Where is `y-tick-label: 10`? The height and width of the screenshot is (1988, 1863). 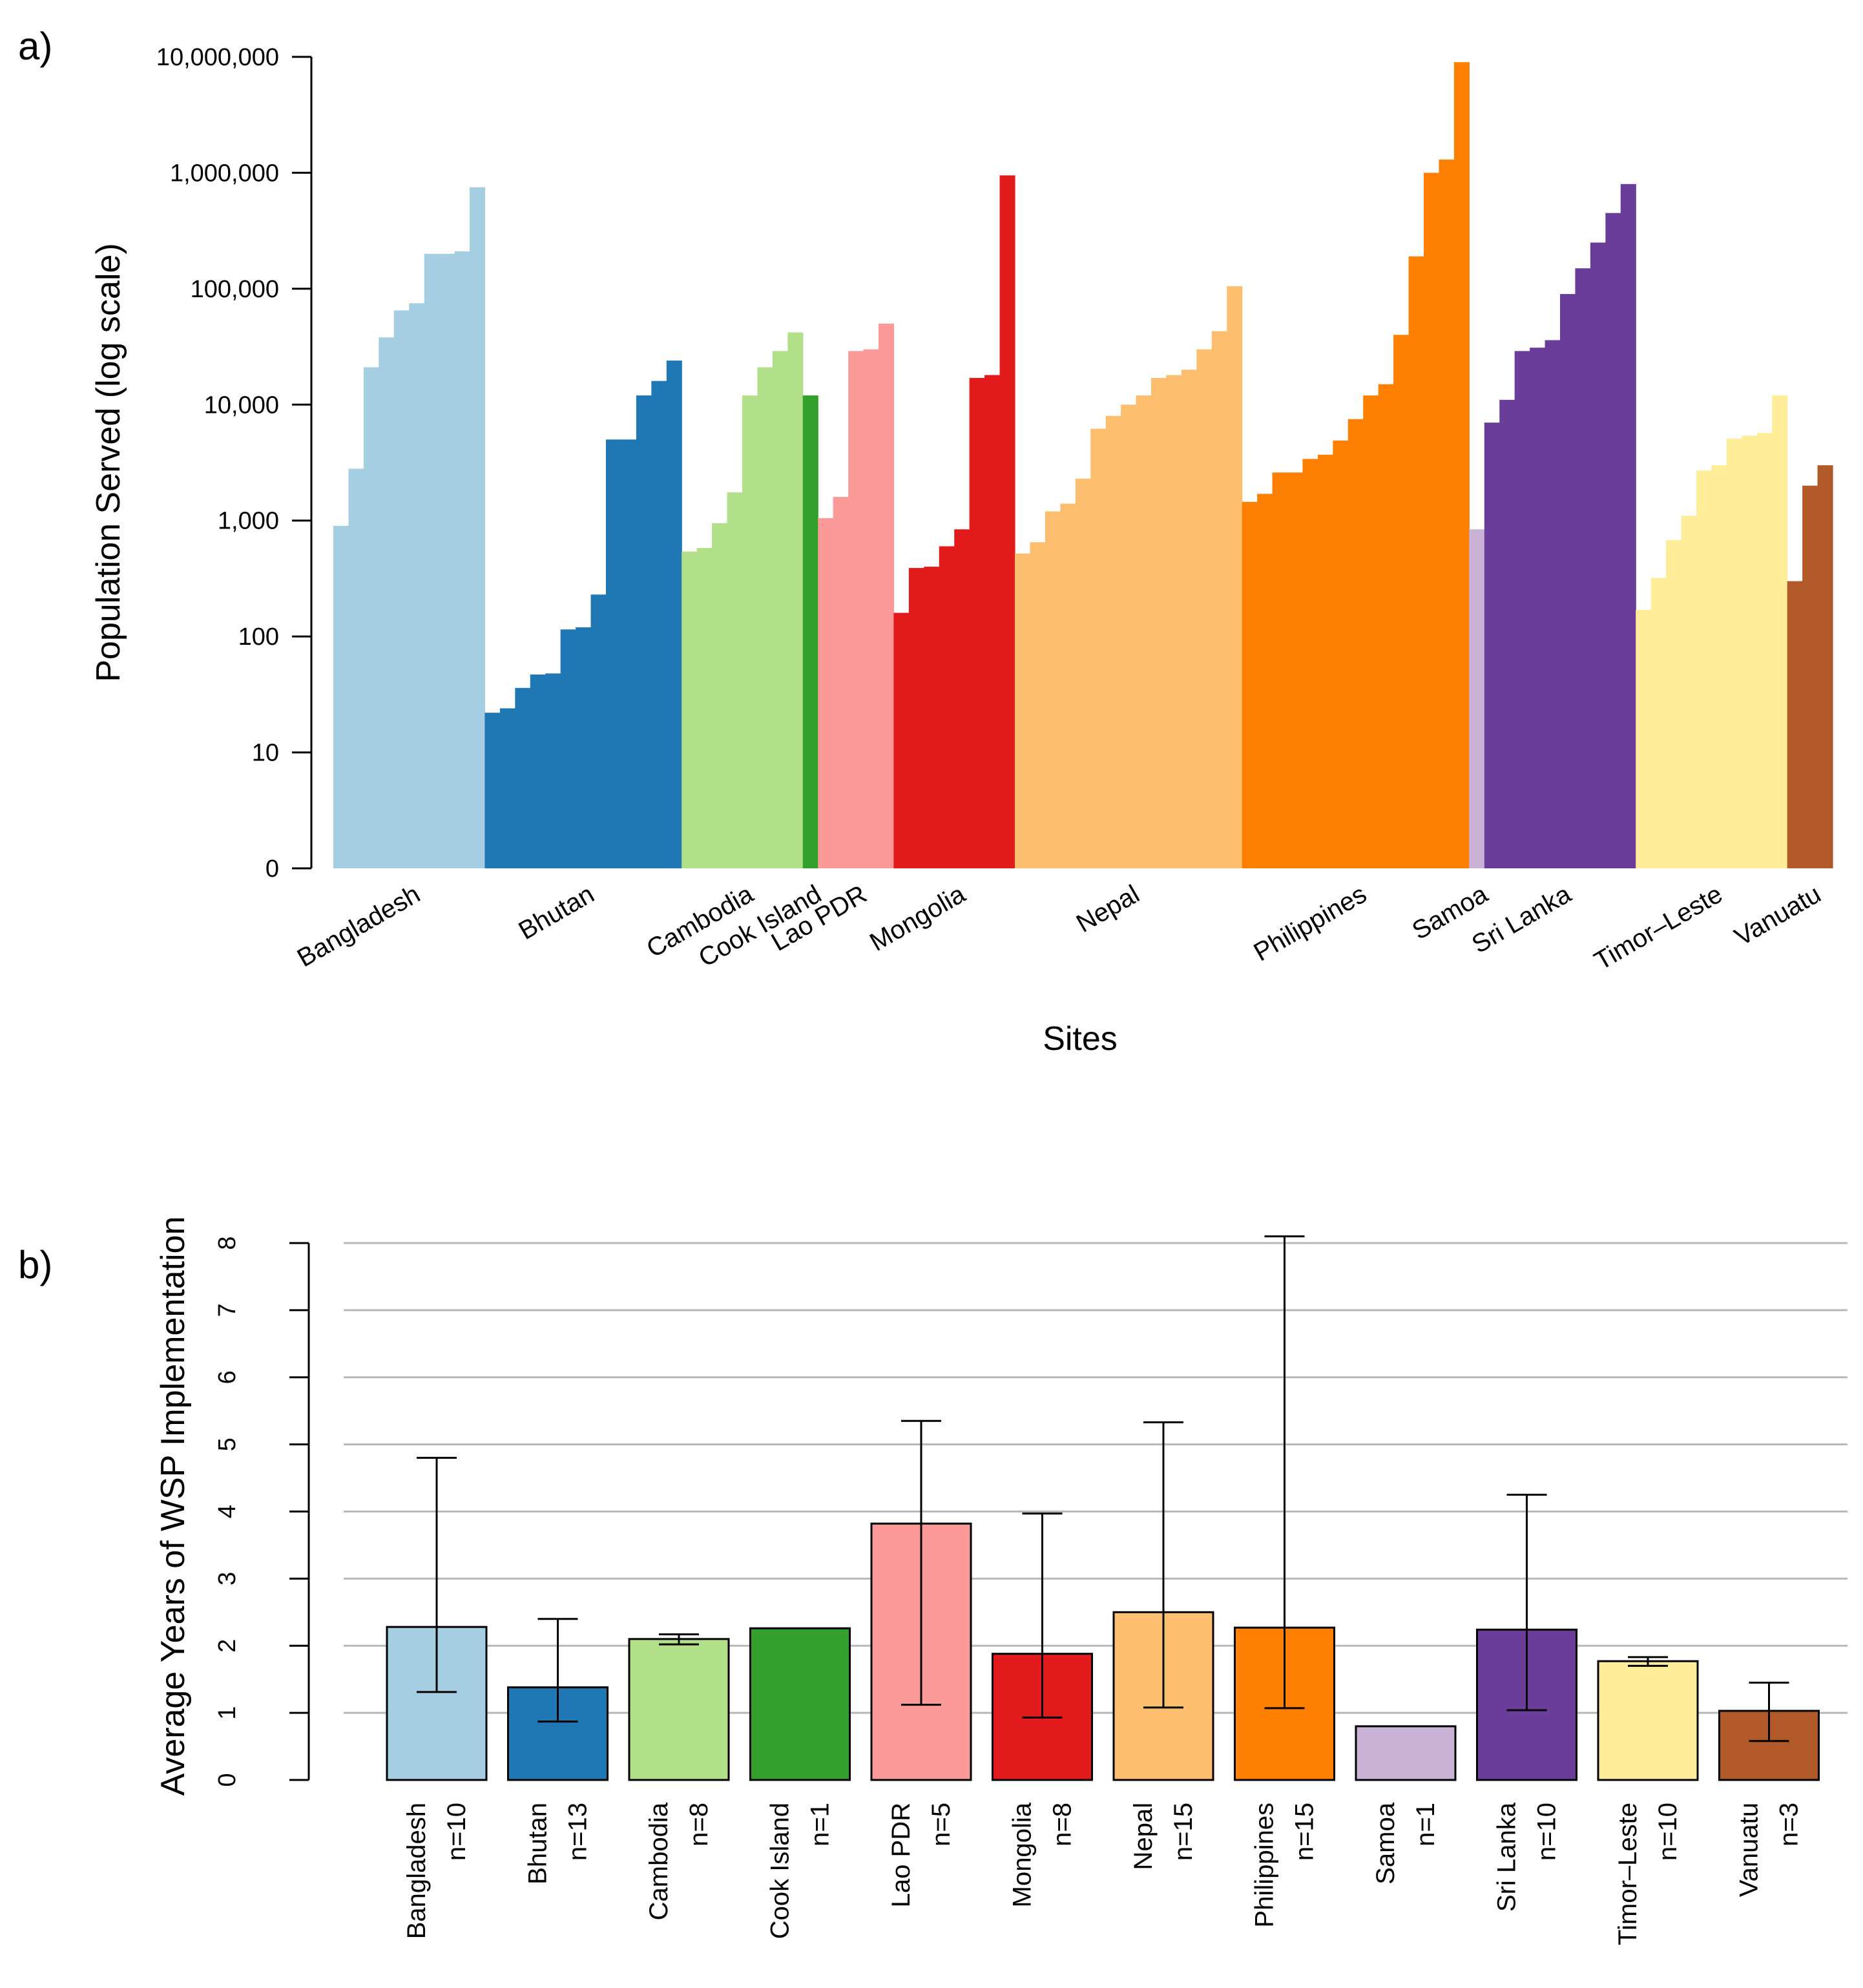 y-tick-label: 10 is located at coordinates (266, 753).